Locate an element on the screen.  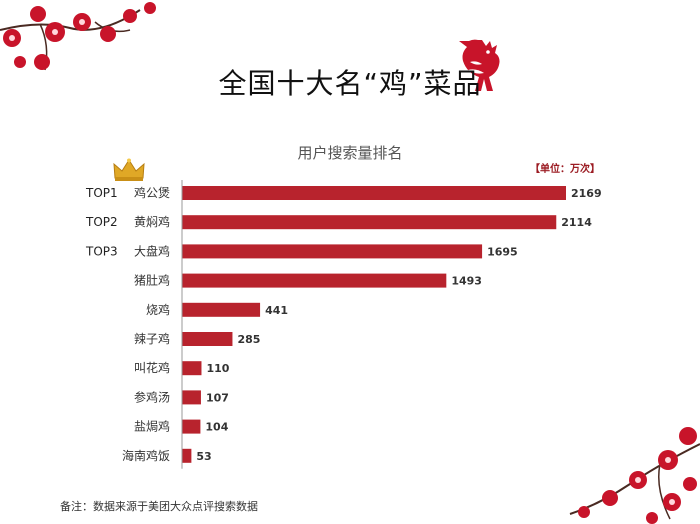
data-label: 1695 is located at coordinates (502, 251).